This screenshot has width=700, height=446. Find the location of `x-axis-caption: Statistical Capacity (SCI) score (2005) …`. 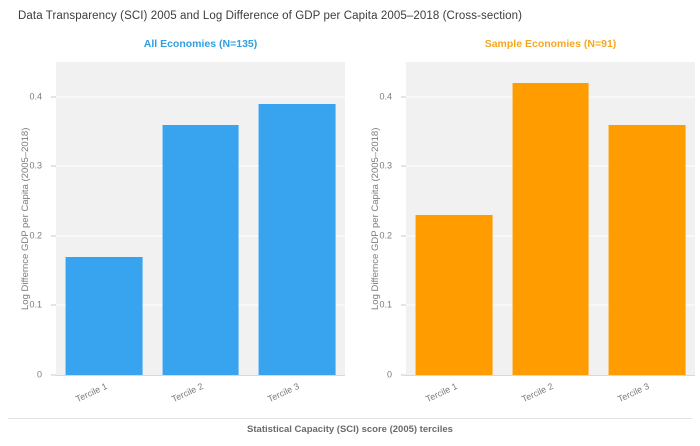

x-axis-caption: Statistical Capacity (SCI) score (2005) … is located at coordinates (350, 429).